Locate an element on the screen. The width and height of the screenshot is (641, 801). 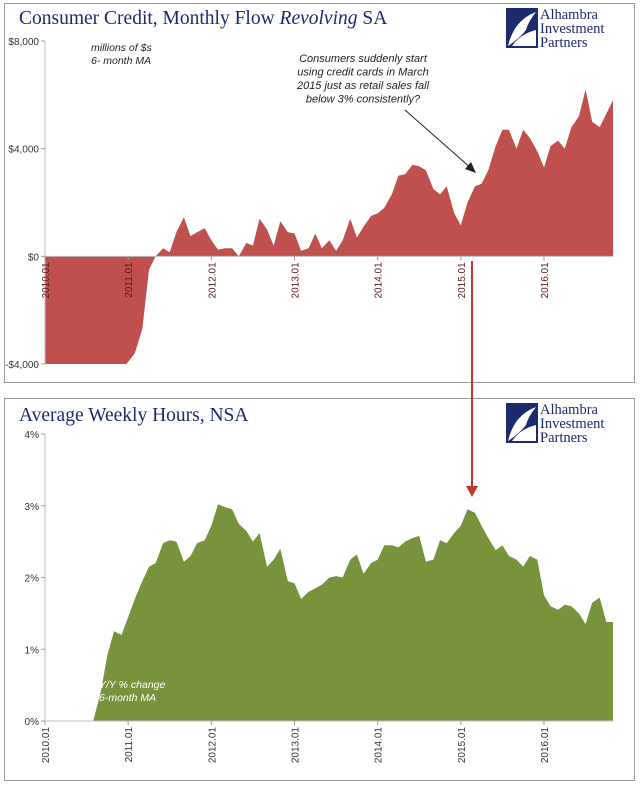
title-italic: Revolving is located at coordinates (318, 18).